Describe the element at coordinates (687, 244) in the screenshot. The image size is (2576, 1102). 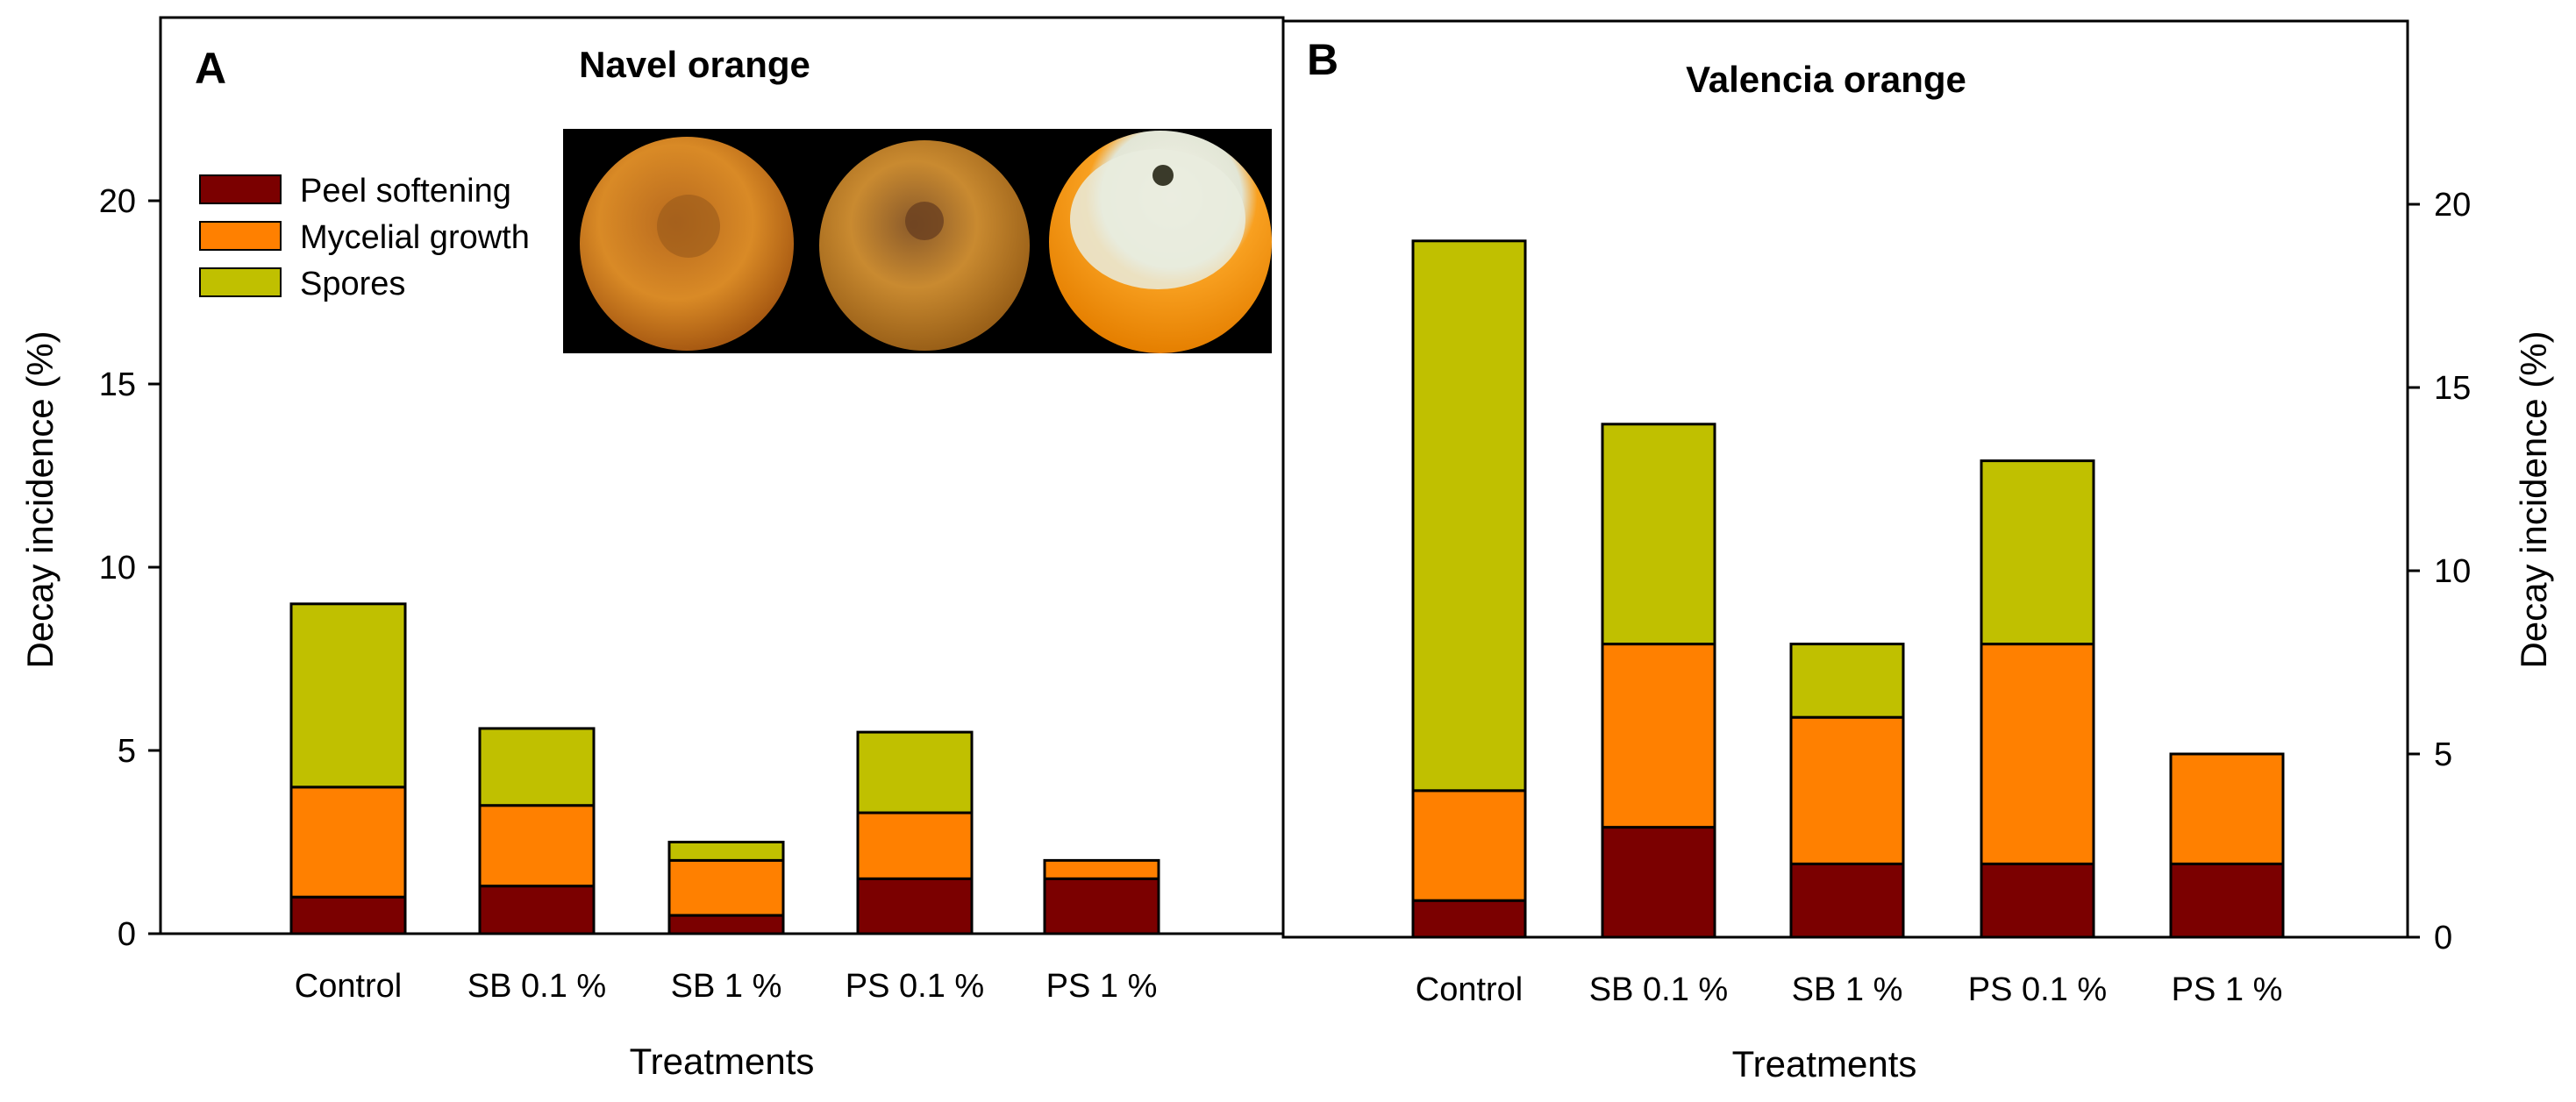
I see `peel-softening-fruit` at that location.